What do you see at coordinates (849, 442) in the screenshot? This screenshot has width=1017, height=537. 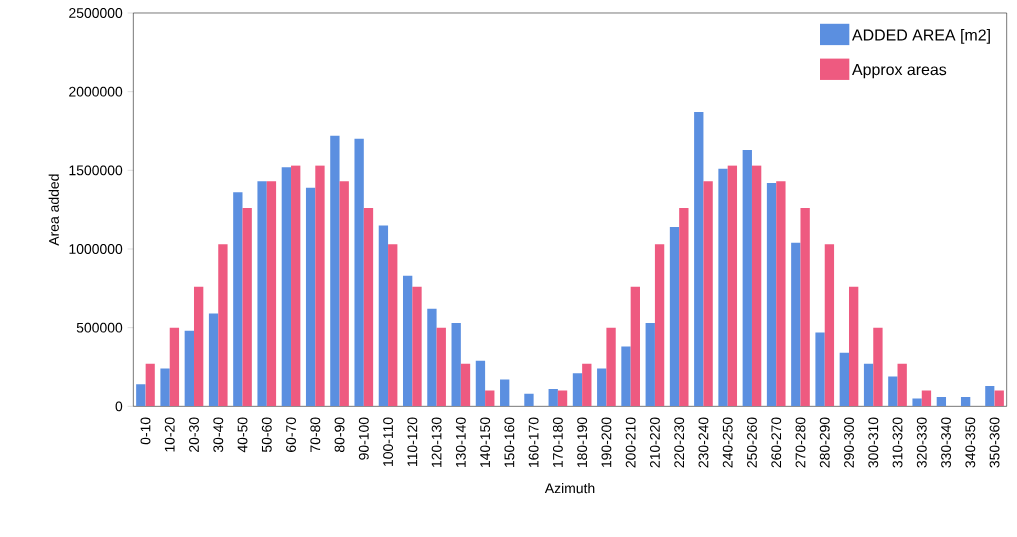 I see `x-tick-label: 290-300` at bounding box center [849, 442].